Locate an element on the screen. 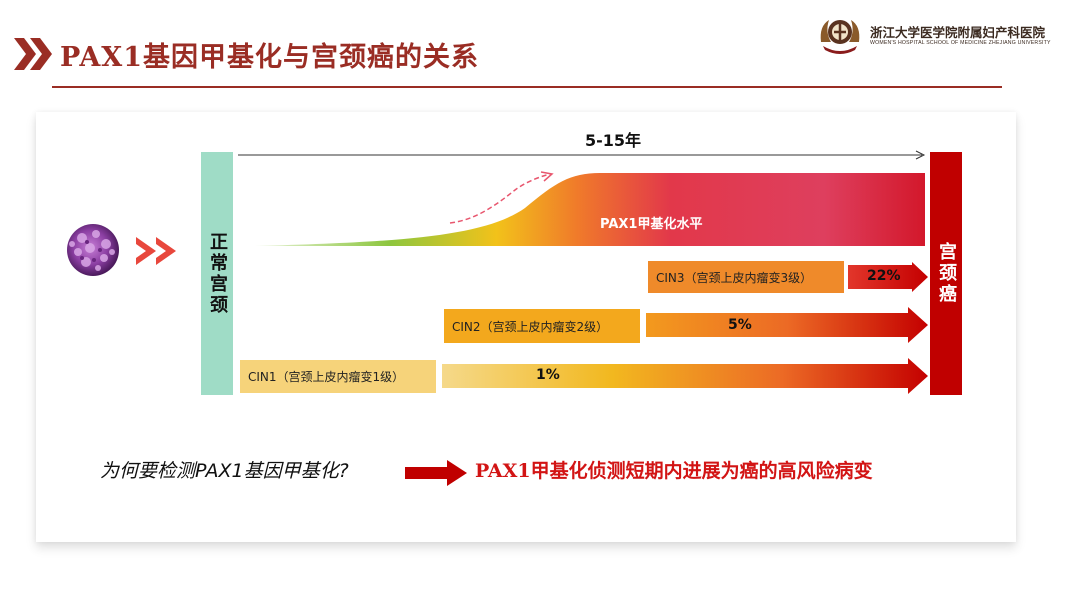 The width and height of the screenshot is (1080, 598). cin1-risk-value: 1% is located at coordinates (548, 375).